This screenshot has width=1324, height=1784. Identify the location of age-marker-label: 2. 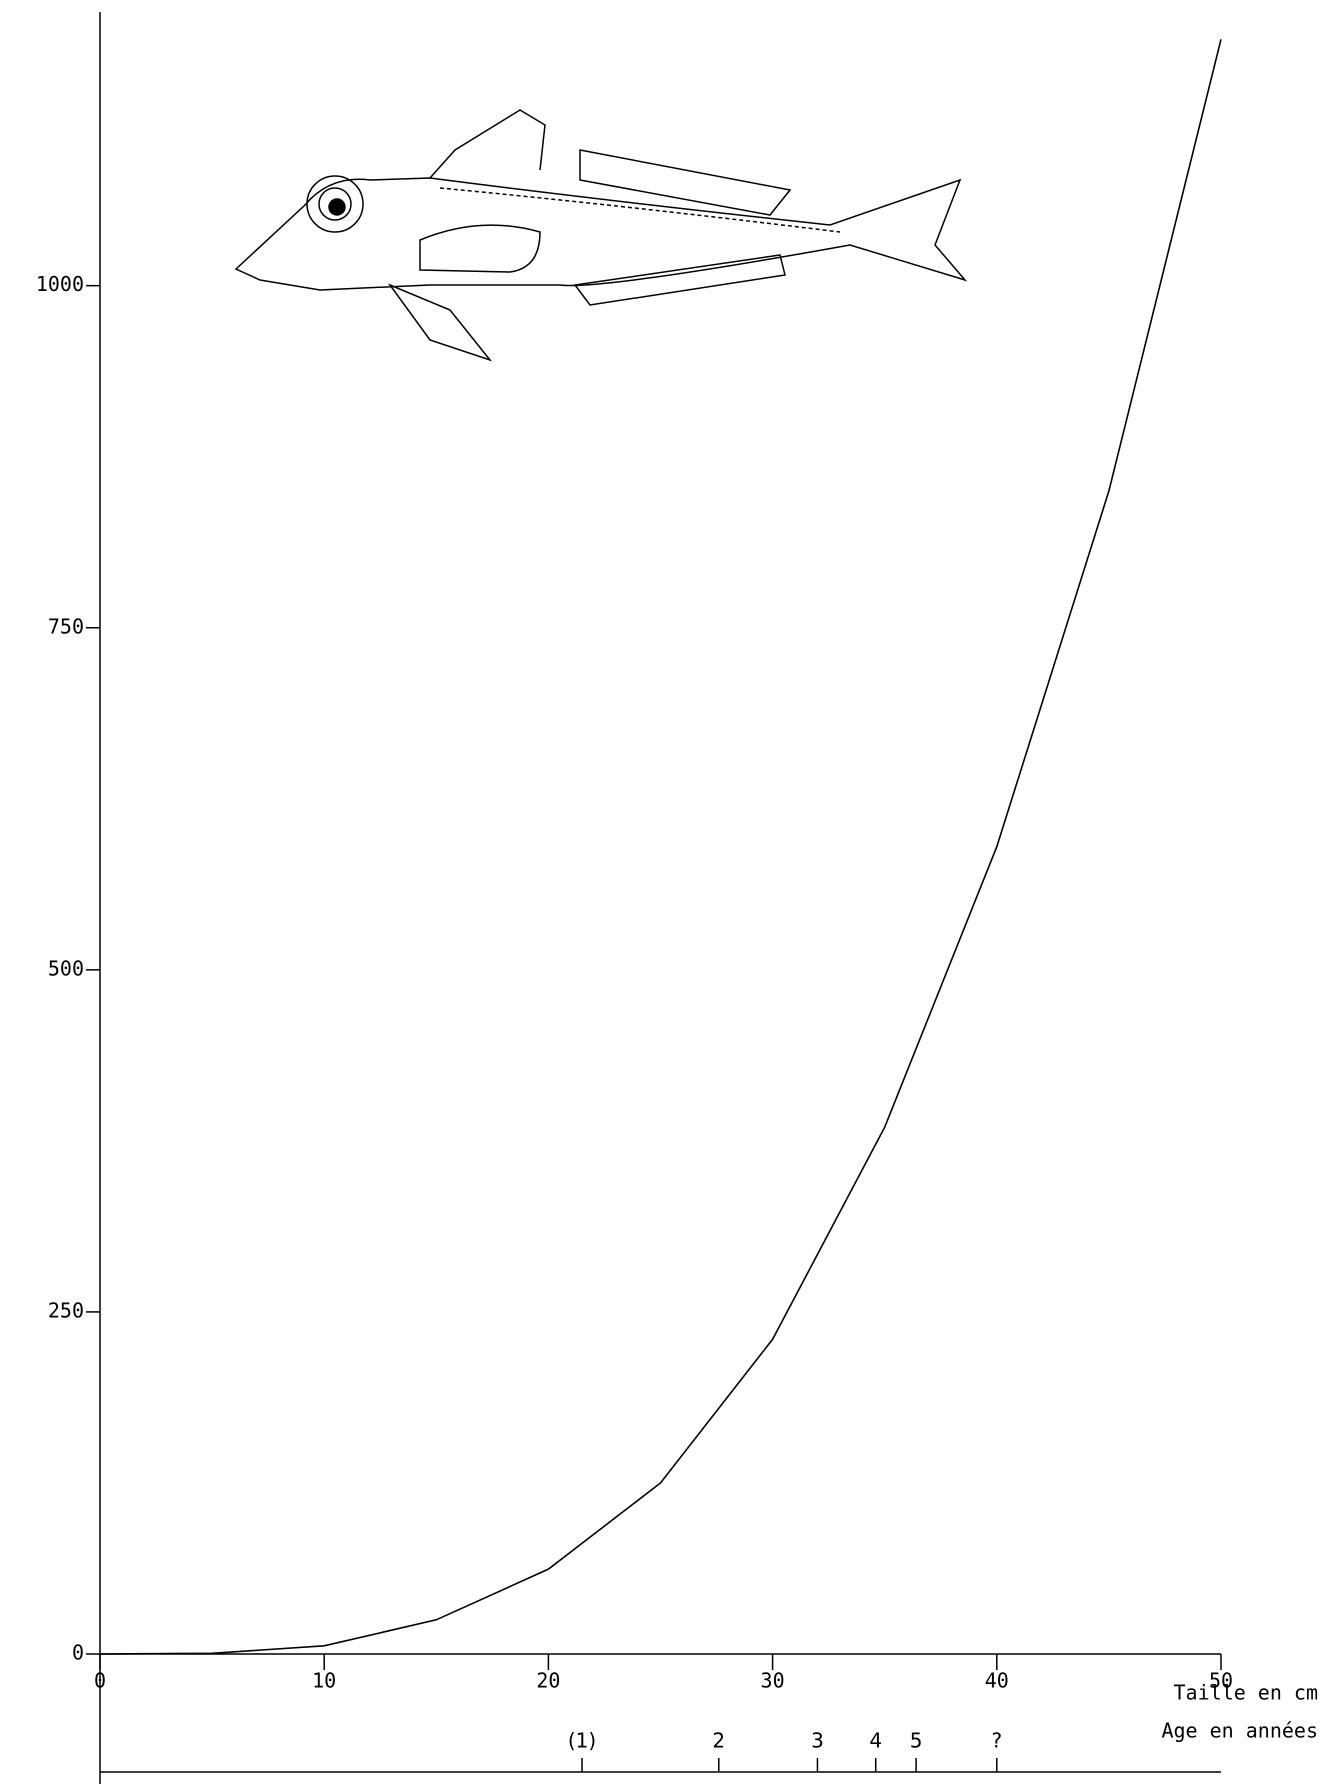
(718, 1741).